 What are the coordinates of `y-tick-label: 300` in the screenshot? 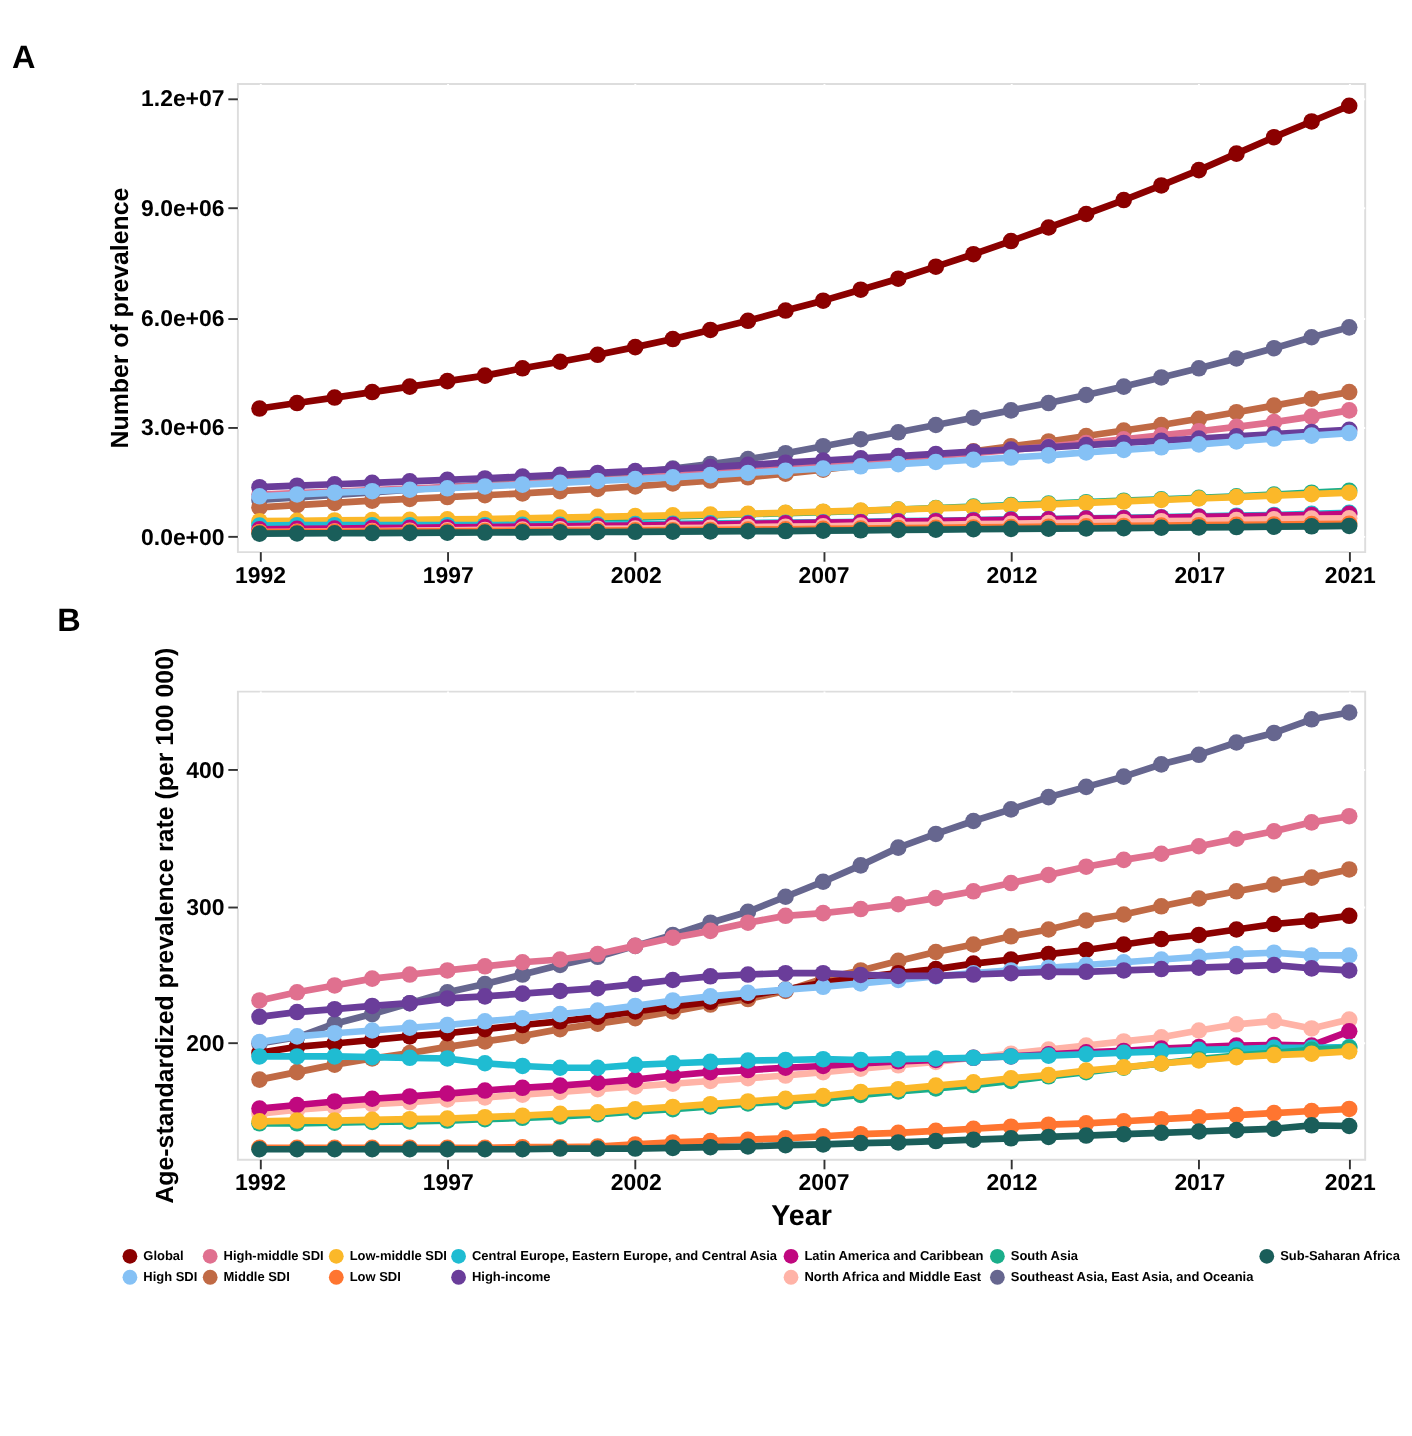 It's located at (205, 908).